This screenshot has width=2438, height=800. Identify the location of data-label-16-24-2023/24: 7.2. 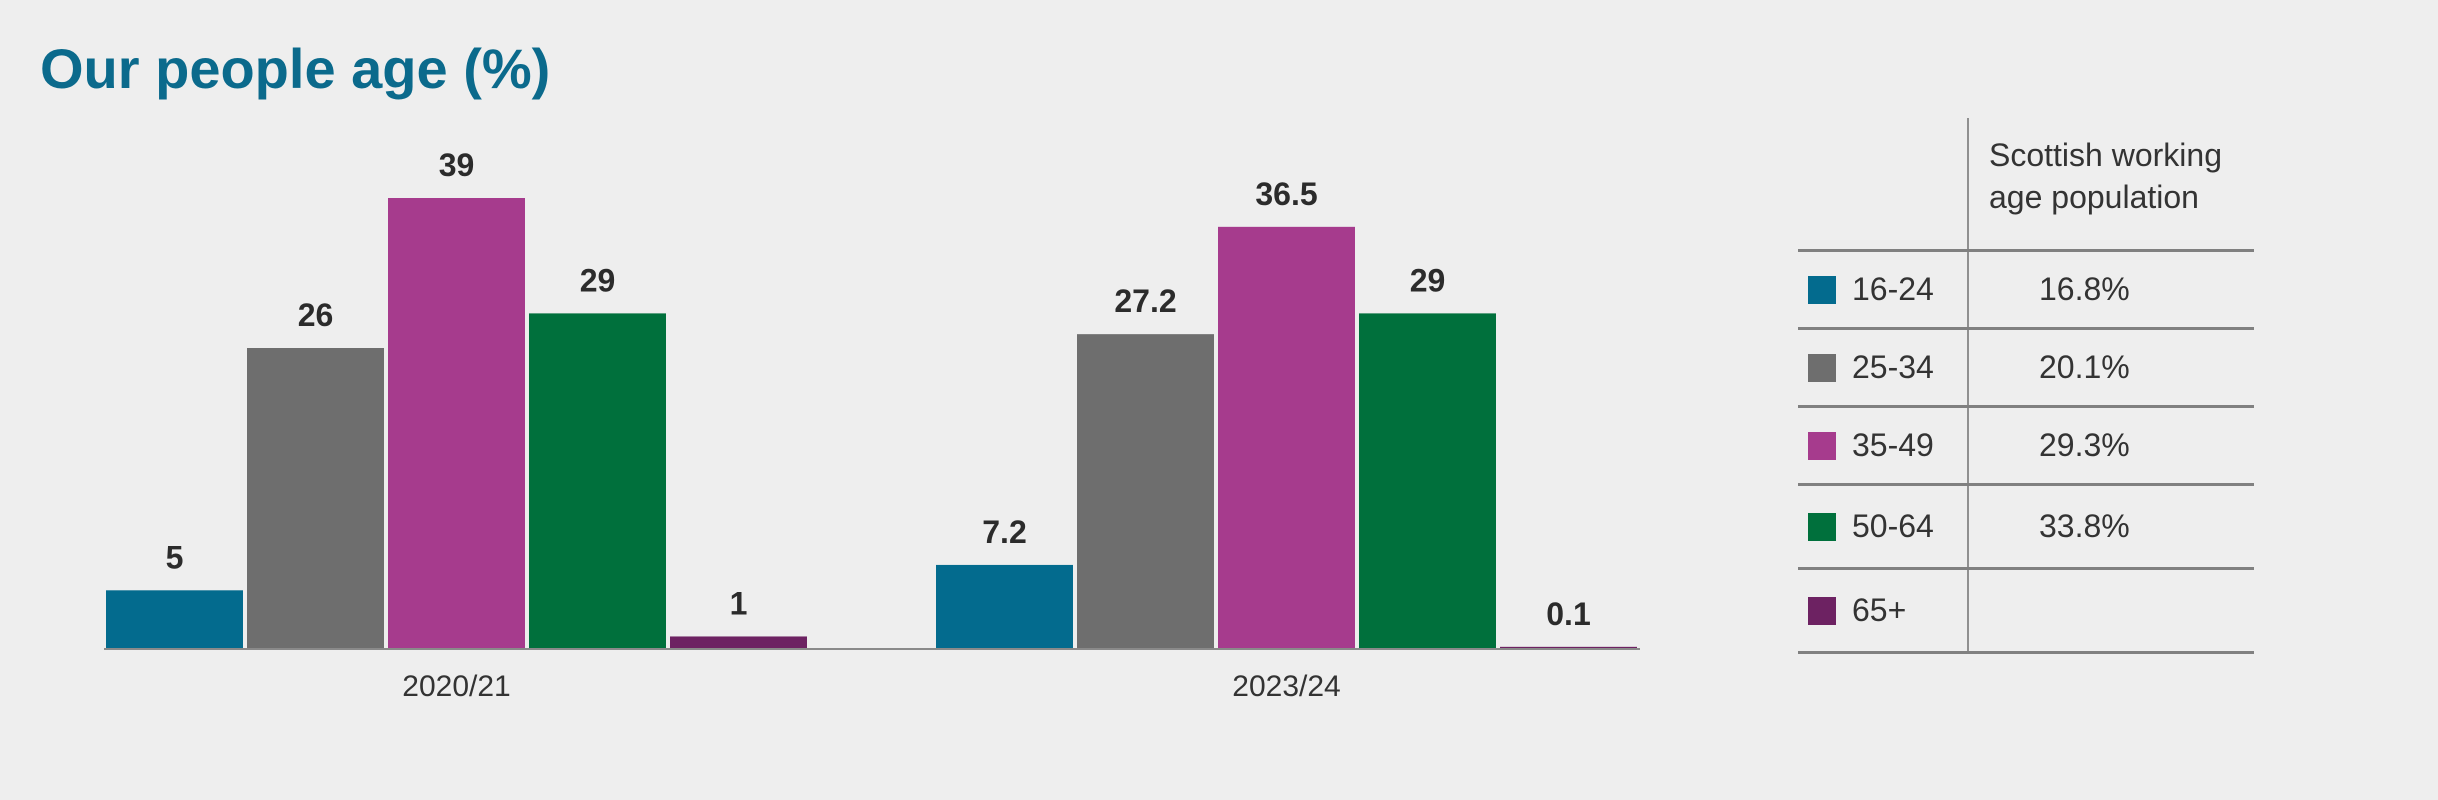
(1004, 532).